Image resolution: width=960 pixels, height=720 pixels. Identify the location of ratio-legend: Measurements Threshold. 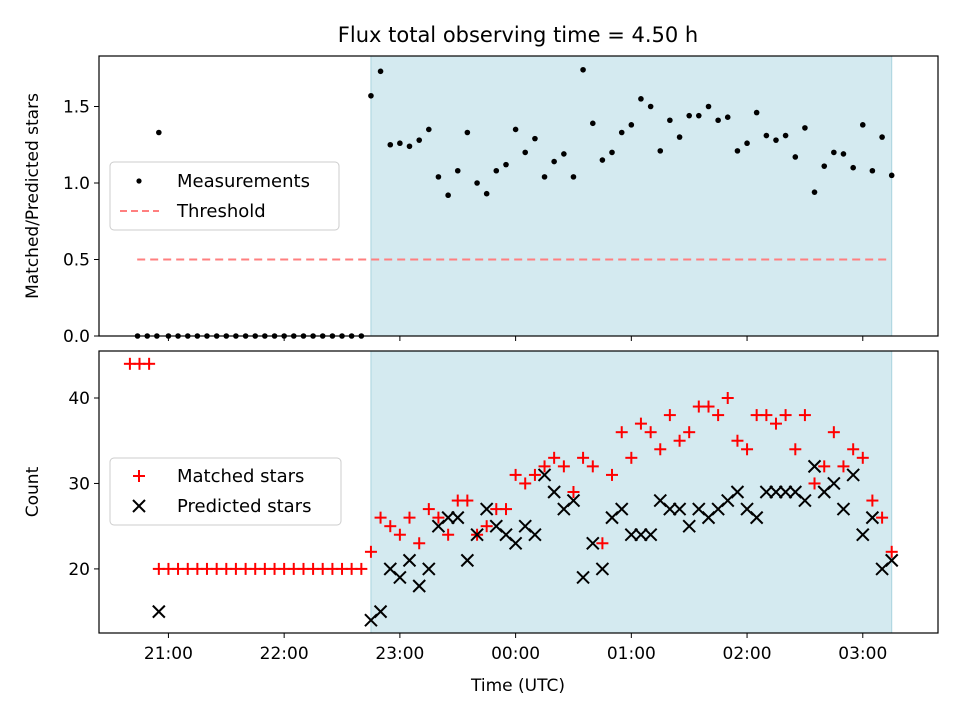
(224, 196).